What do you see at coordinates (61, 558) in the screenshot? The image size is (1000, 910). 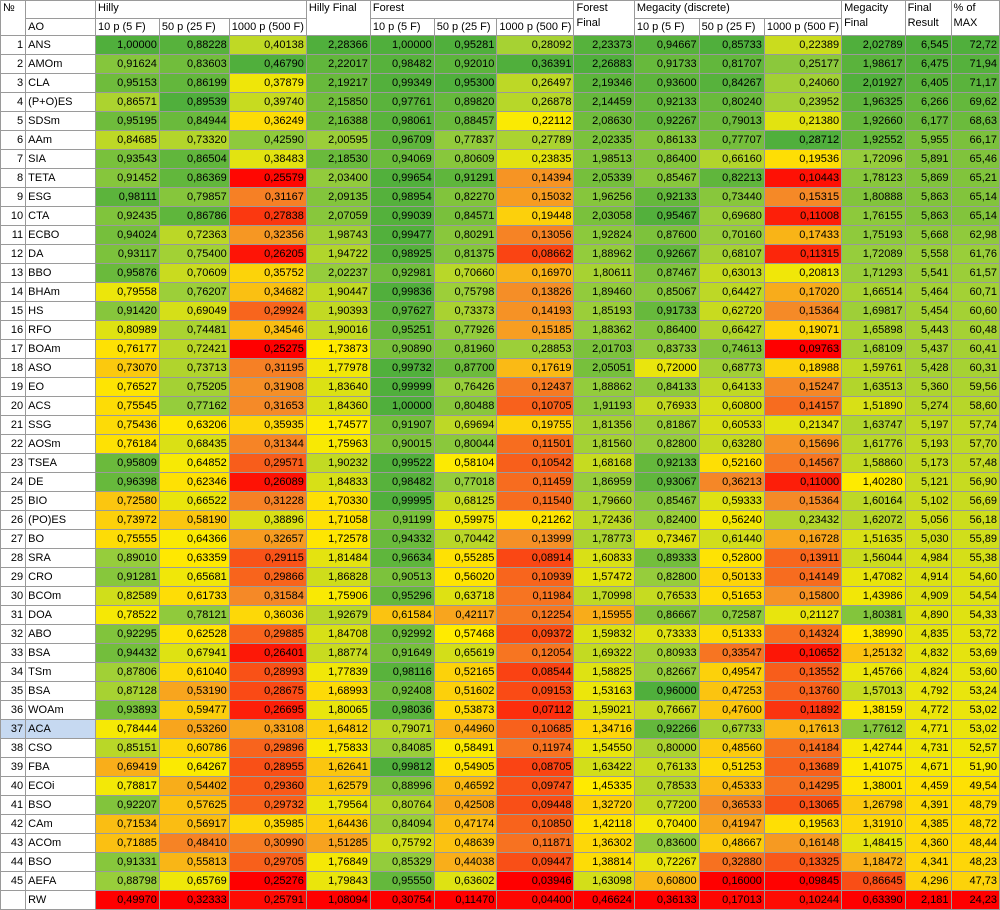 I see `row-ao-name: SRA` at bounding box center [61, 558].